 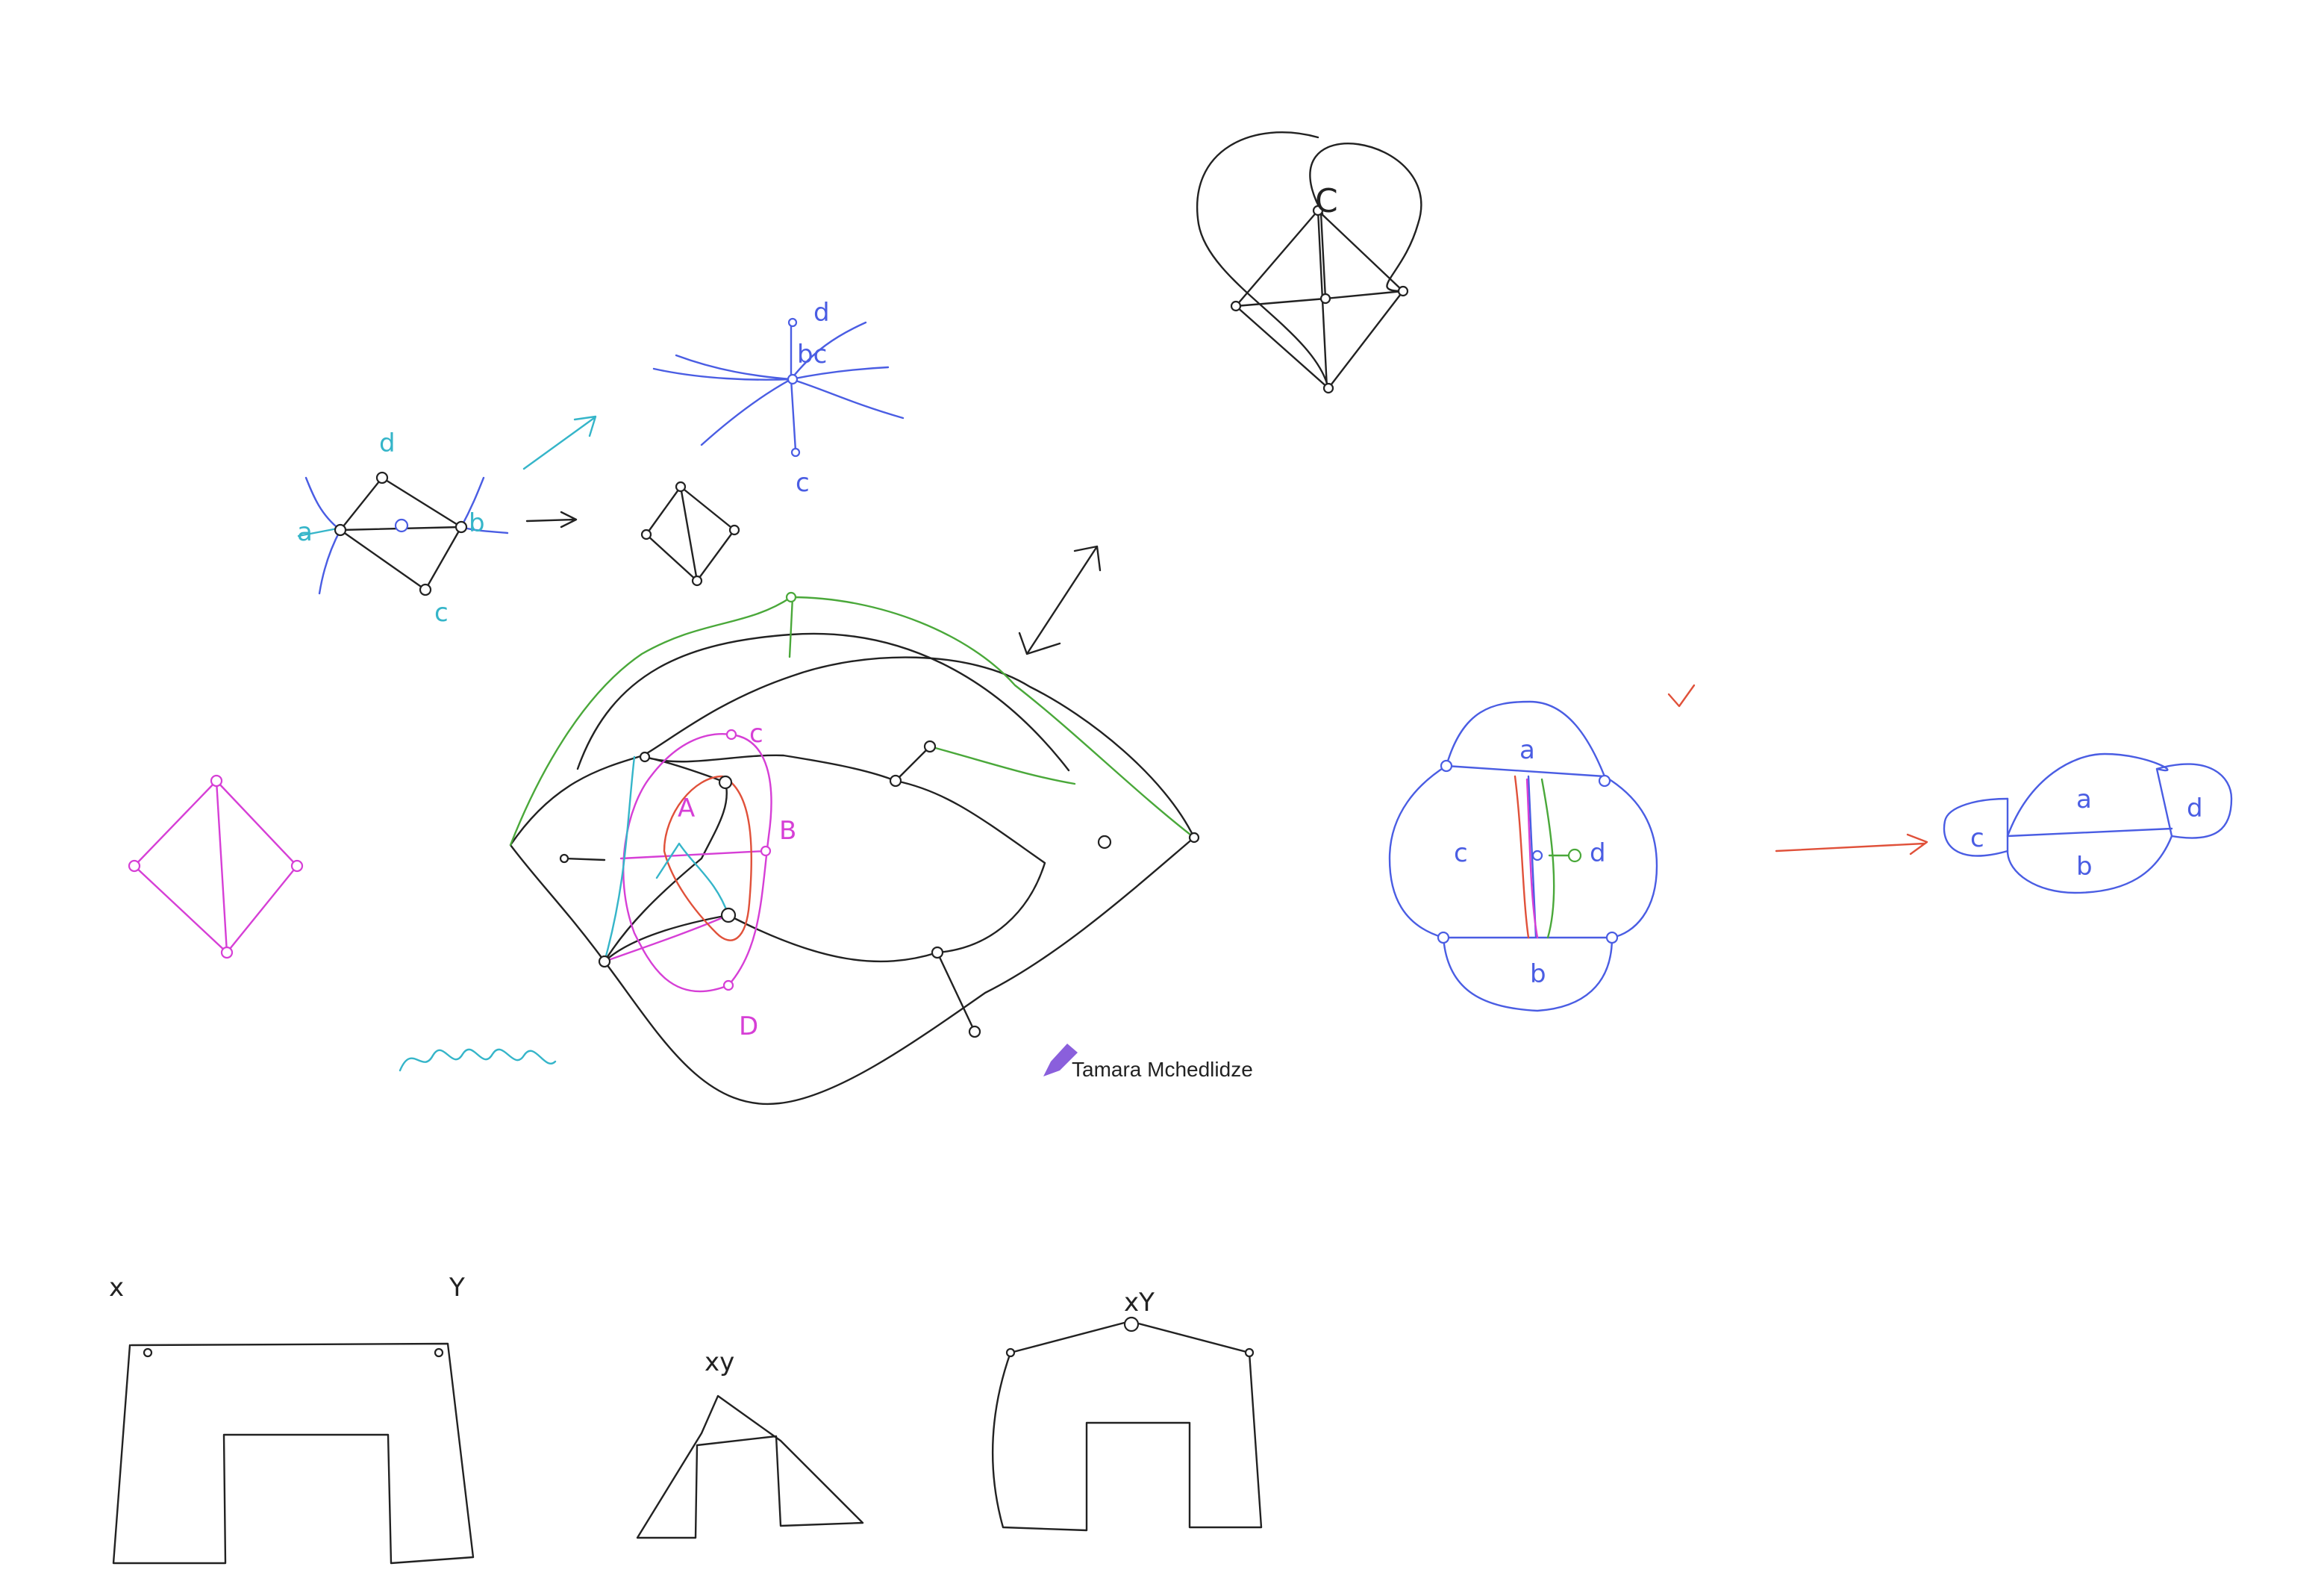 I want to click on result-label-a: a, so click(x=2084, y=799).